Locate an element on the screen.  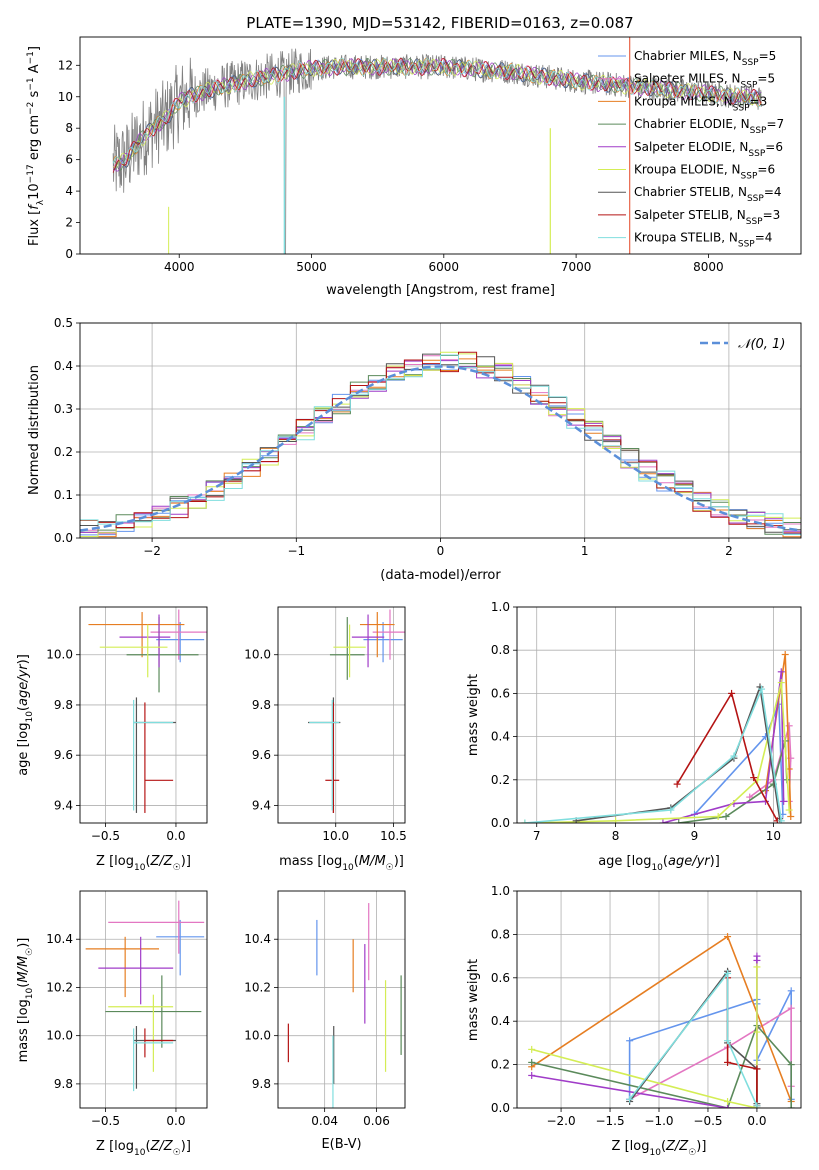
normal-curve is located at coordinates (440, 448).